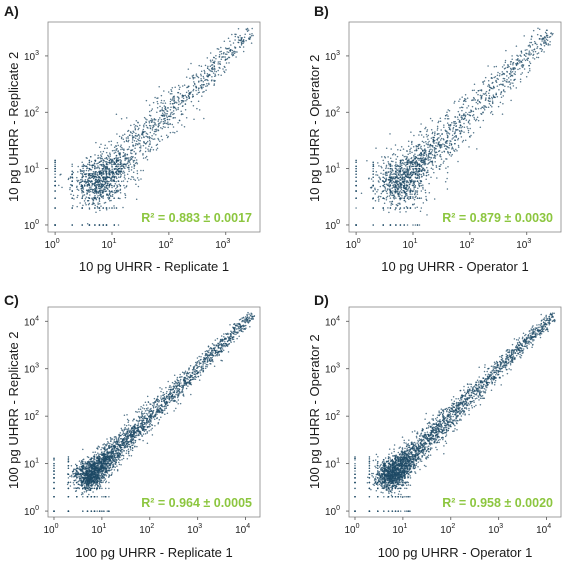 The image size is (575, 574). What do you see at coordinates (455, 127) in the screenshot?
I see `plot-frame` at bounding box center [455, 127].